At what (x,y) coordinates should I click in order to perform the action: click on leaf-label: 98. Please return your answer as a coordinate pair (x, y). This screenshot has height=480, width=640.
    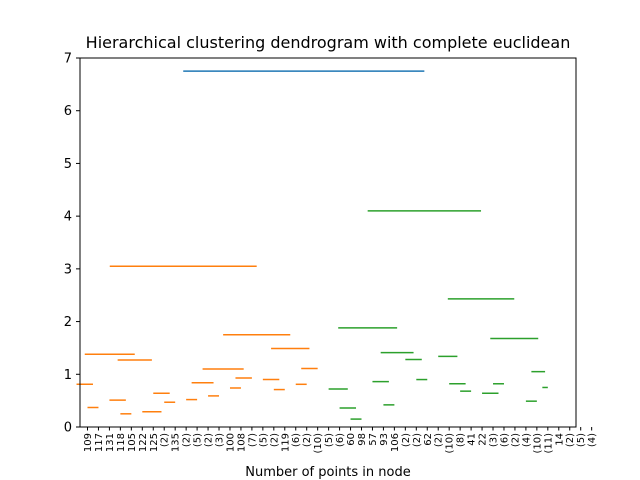
    Looking at the image, I should click on (362, 439).